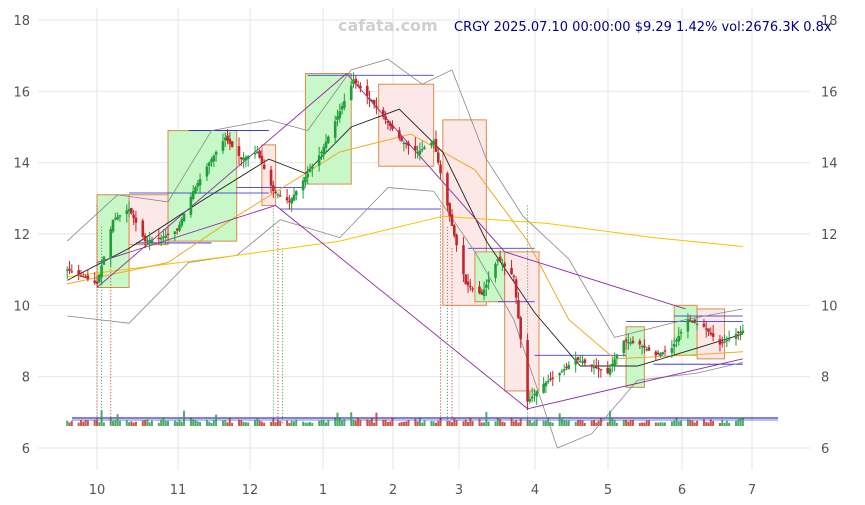  I want to click on x-tick-label: 1, so click(323, 490).